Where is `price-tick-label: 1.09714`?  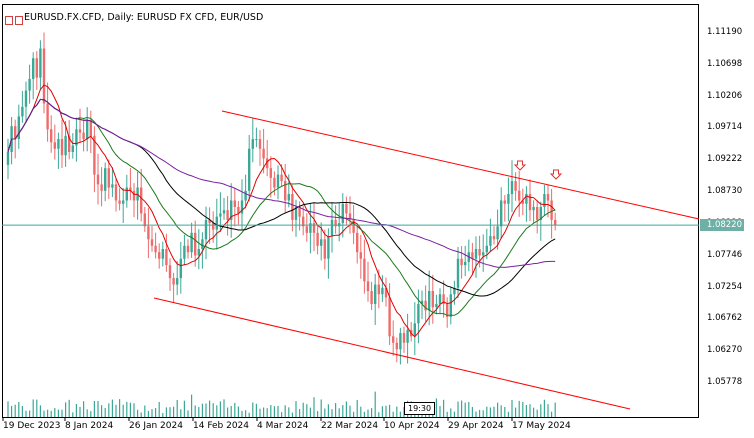 price-tick-label: 1.09714 is located at coordinates (725, 127).